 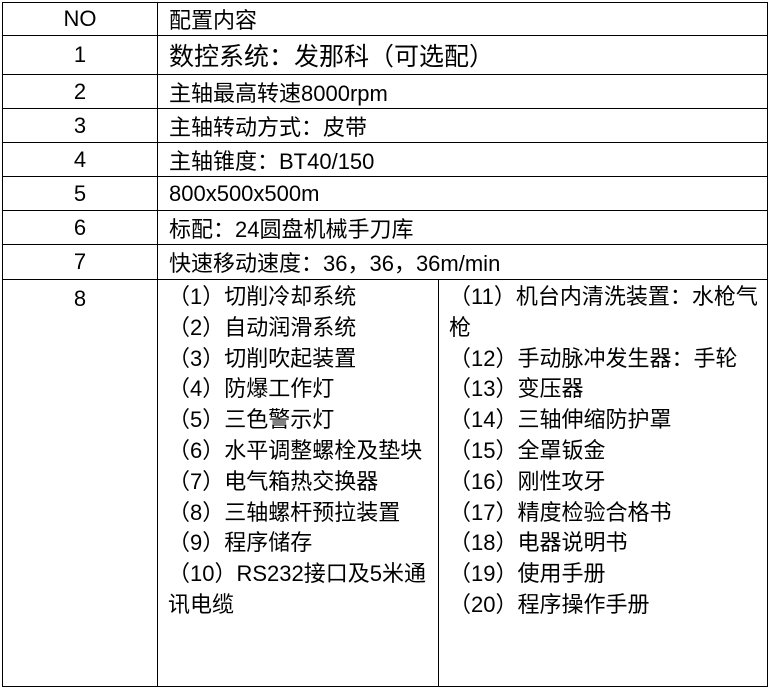 I want to click on list-item: （5）三色警示灯, so click(x=251, y=420).